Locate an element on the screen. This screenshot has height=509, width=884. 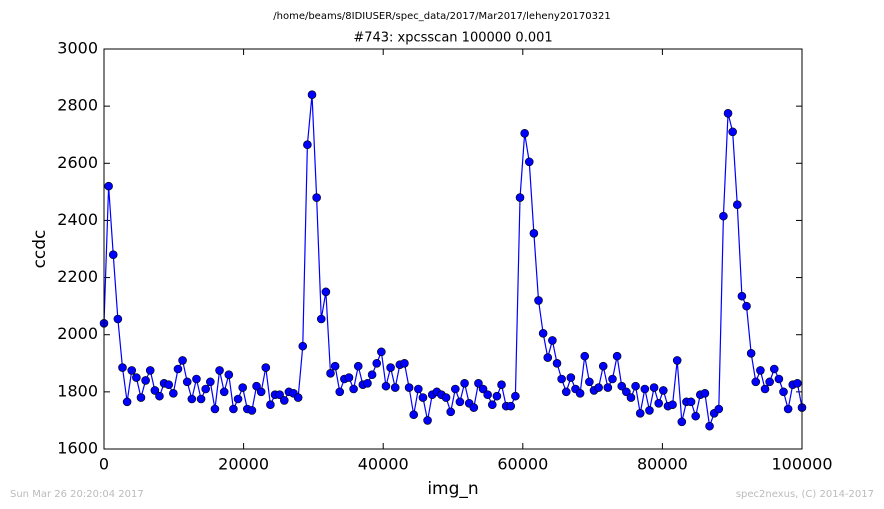
y-tick-label: 3000 is located at coordinates (77, 48).